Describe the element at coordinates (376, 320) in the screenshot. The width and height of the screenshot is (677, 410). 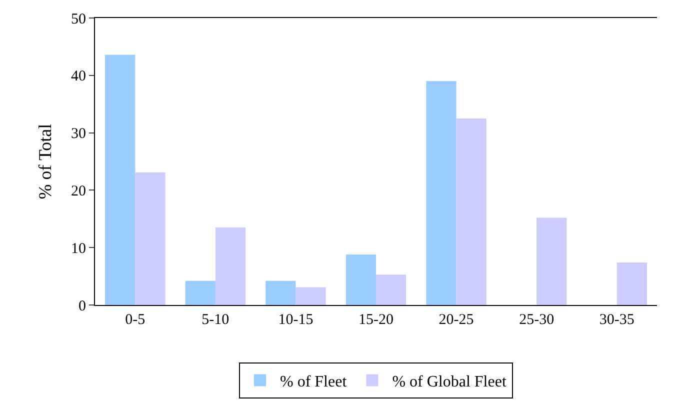
I see `x-tick-label: 15-20` at that location.